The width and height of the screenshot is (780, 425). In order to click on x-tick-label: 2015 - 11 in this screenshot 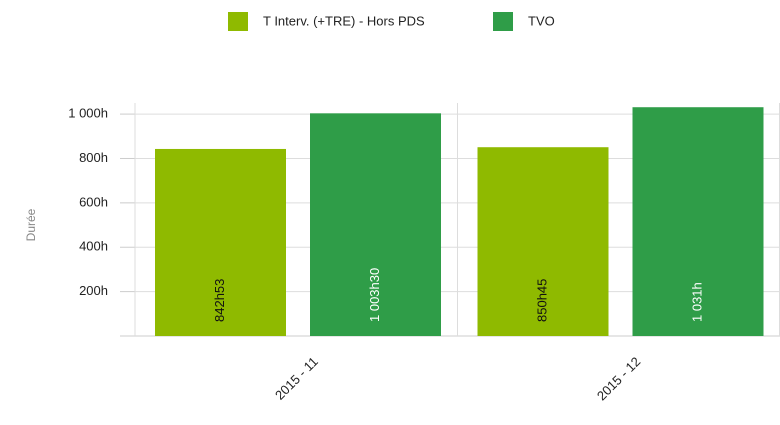, I will do `click(296, 378)`.